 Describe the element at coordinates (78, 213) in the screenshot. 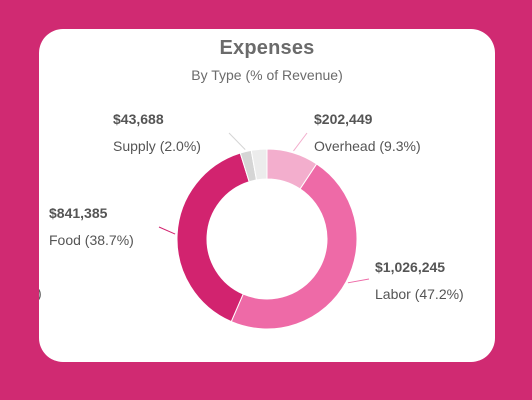

I see `data-label-food-value: $841,385` at that location.